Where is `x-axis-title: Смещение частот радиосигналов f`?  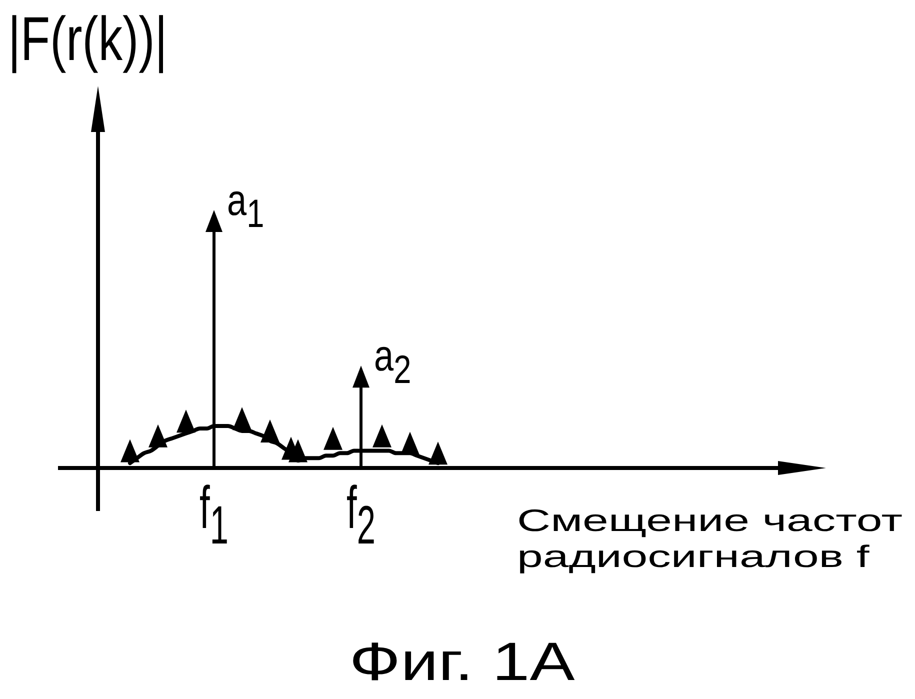 x-axis-title: Смещение частот радиосигналов f is located at coordinates (710, 539).